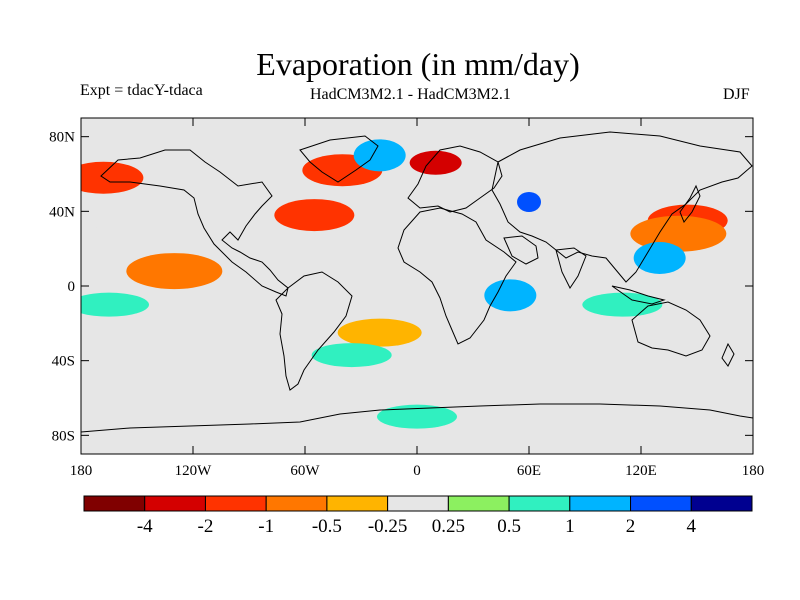 The height and width of the screenshot is (600, 800). Describe the element at coordinates (622, 207) in the screenshot. I see `coast-asia` at that location.